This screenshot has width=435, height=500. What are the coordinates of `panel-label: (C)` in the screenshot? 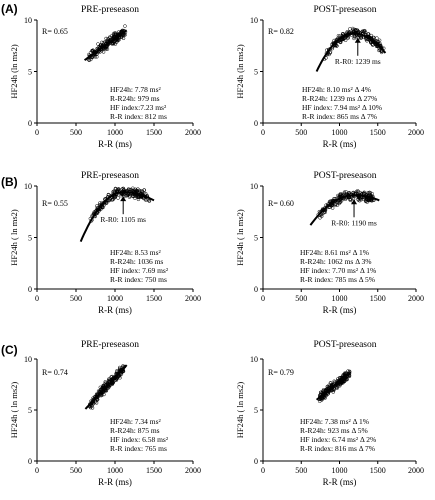 It's located at (9, 350).